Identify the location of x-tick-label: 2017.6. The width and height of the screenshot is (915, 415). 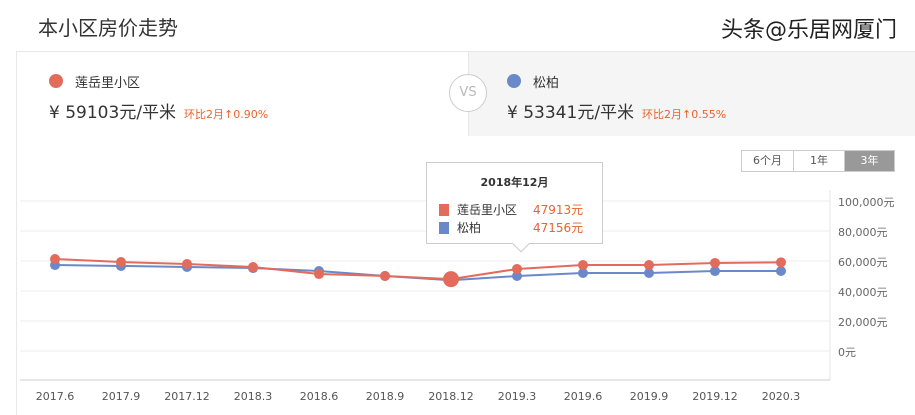
(55, 396).